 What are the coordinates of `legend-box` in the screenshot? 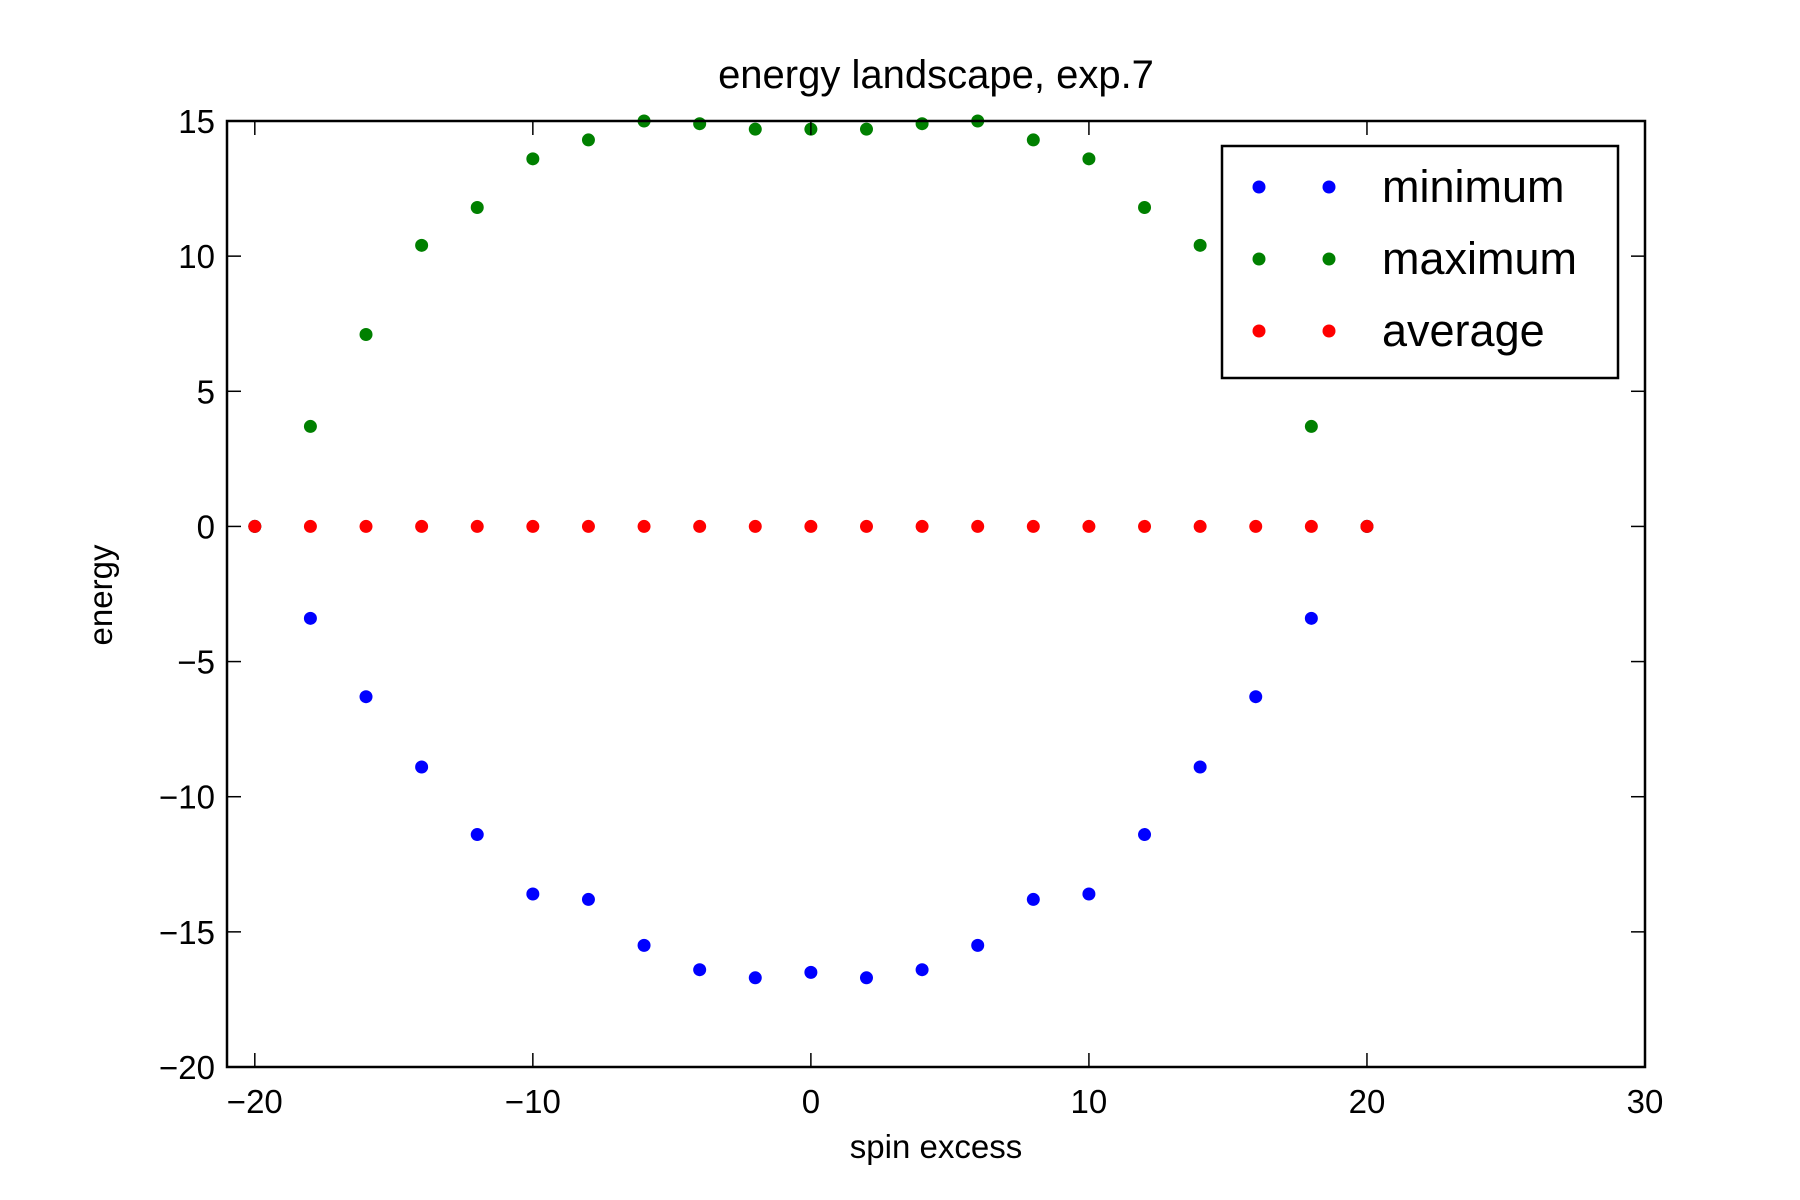 It's located at (1420, 262).